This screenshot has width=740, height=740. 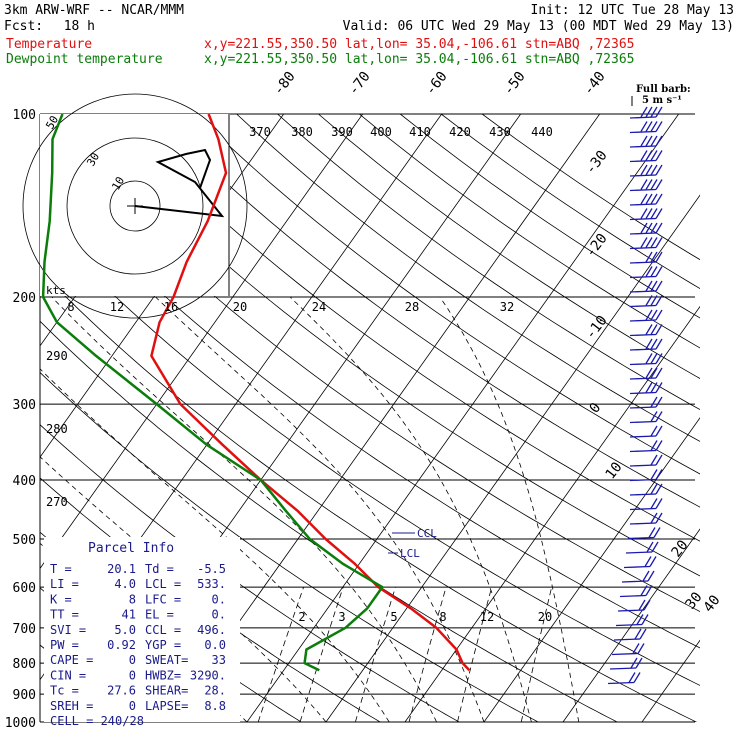 What do you see at coordinates (381, 132) in the screenshot?
I see `theta-label: 400` at bounding box center [381, 132].